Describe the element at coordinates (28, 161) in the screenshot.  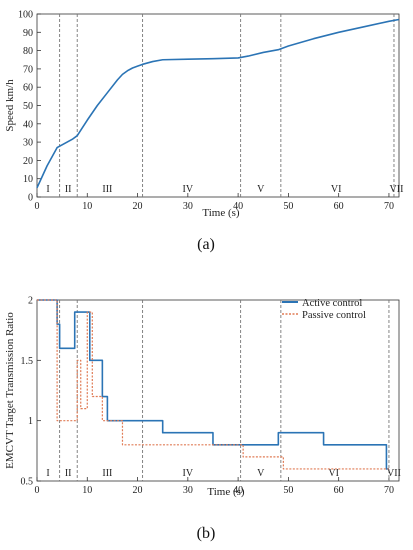
I see `y-tick-label: 20` at that location.